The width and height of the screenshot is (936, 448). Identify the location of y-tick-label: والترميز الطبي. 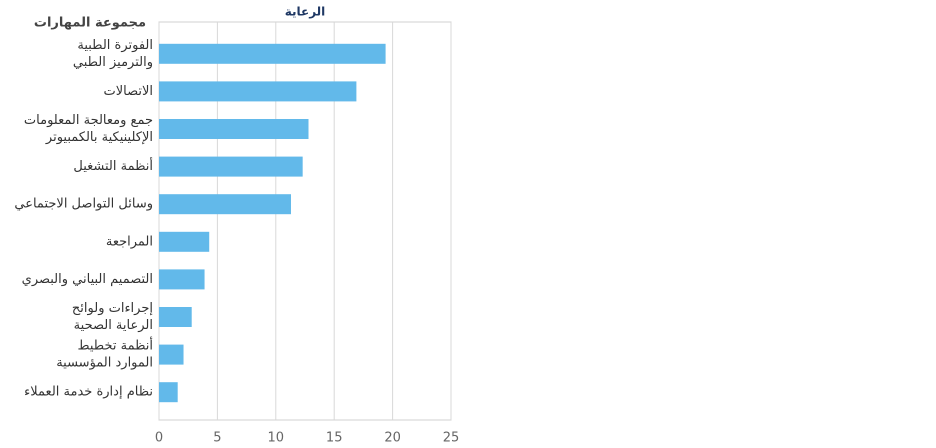
(113, 62).